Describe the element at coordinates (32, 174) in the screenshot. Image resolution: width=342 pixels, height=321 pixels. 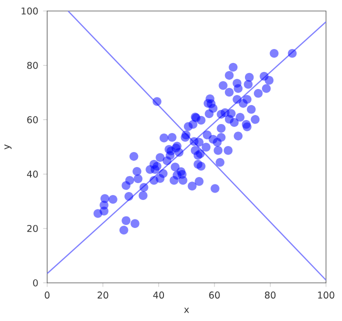
I see `y-tick-label: 40` at that location.